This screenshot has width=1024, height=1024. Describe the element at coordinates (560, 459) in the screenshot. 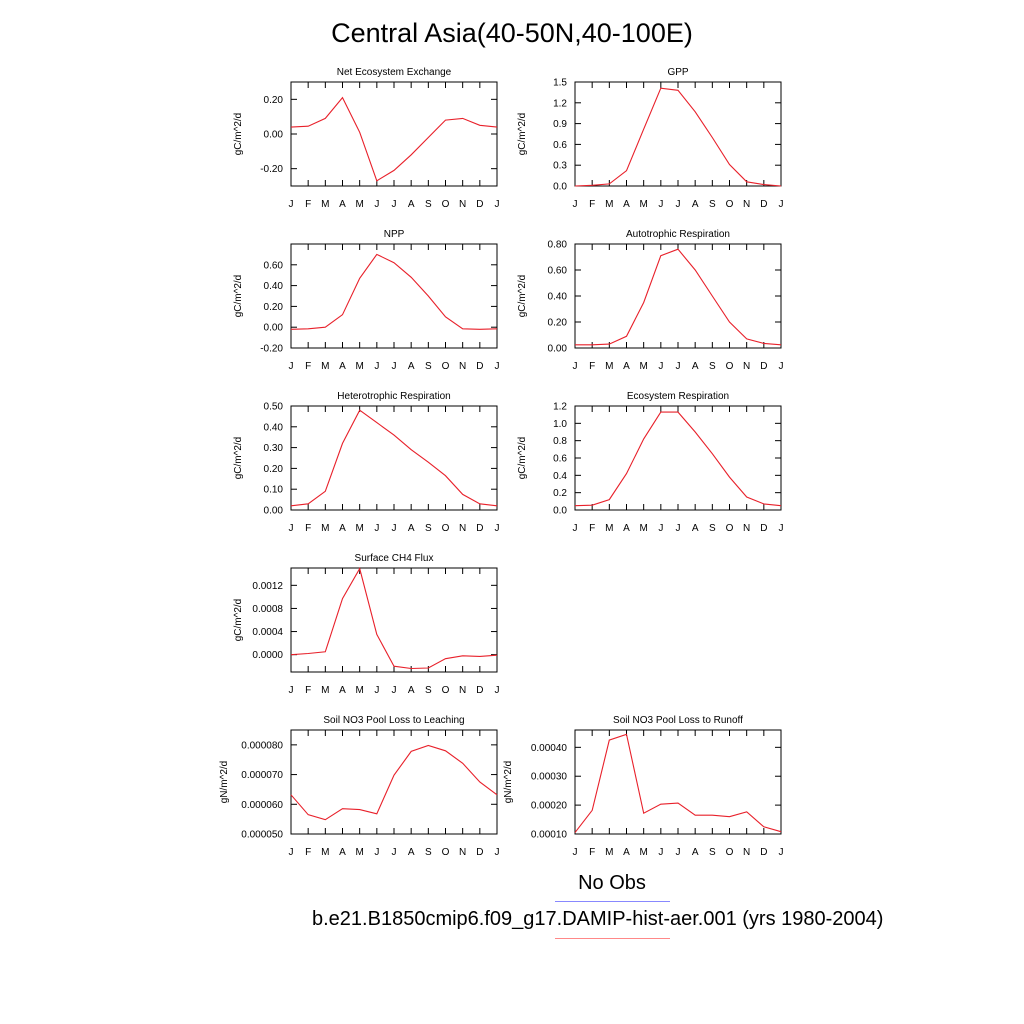

I see `y-tick-label: 0.6` at that location.